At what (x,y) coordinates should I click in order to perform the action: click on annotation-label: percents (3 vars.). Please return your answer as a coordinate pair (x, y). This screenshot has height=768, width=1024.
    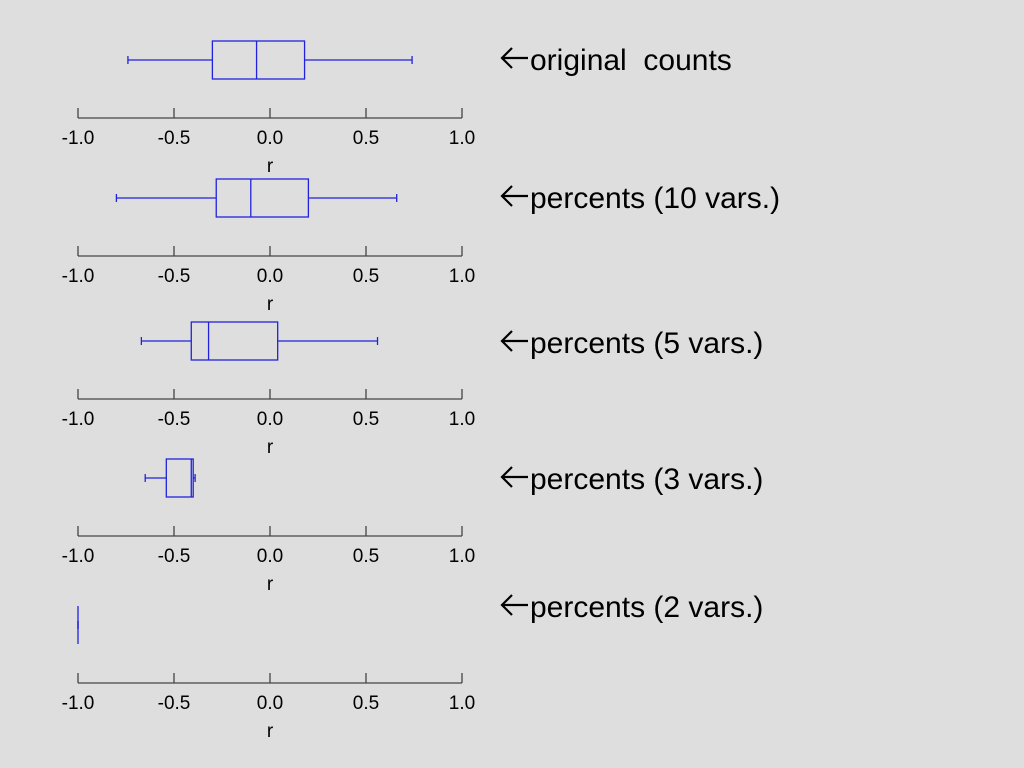
    Looking at the image, I should click on (646, 479).